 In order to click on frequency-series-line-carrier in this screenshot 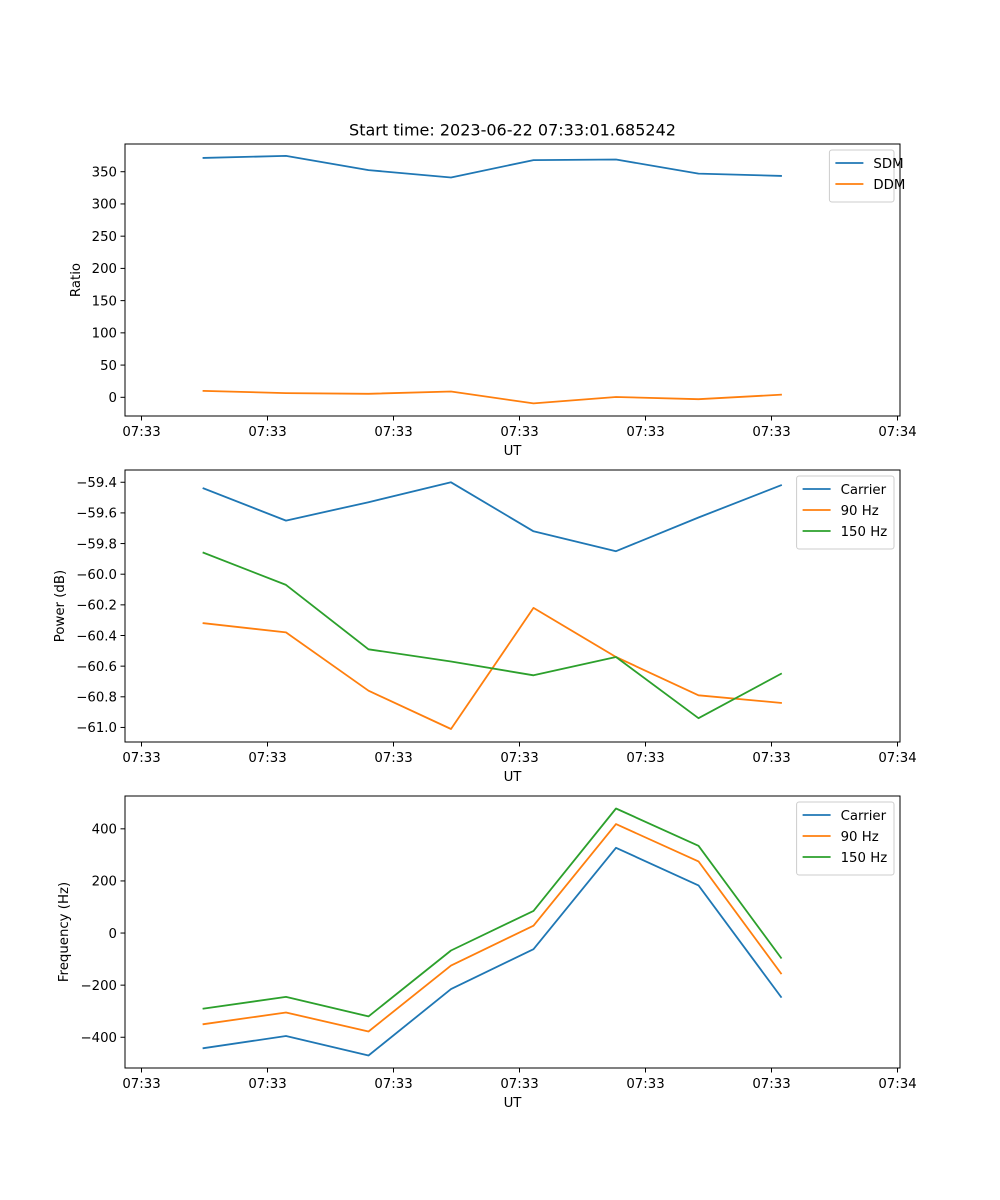, I will do `click(492, 951)`.